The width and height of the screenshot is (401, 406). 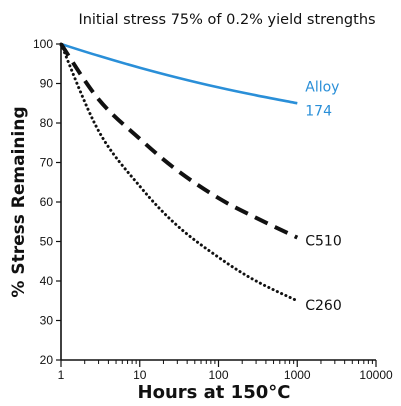 What do you see at coordinates (322, 87) in the screenshot?
I see `series-label-0: Alloy` at bounding box center [322, 87].